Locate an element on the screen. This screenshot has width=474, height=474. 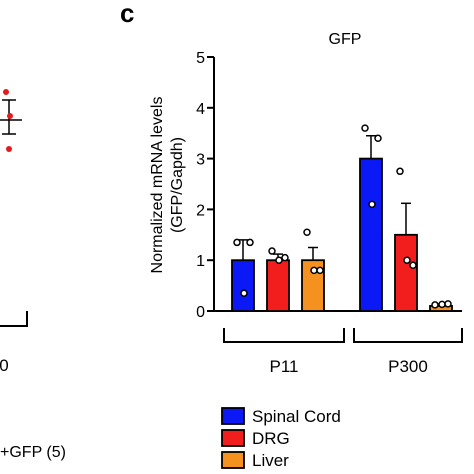
left-group-bracket is located at coordinates (14, 319).